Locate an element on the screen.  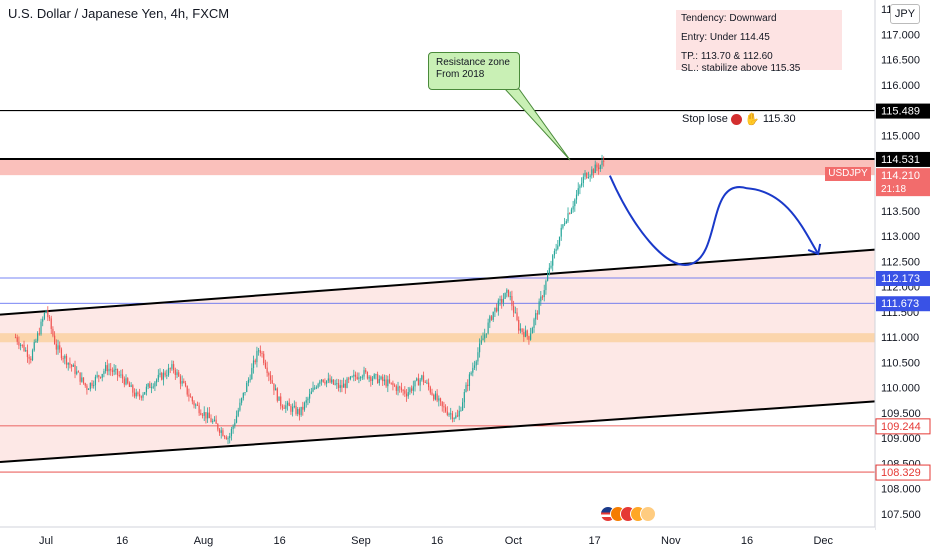
callout-line-1: Resistance zone is located at coordinates (473, 62).